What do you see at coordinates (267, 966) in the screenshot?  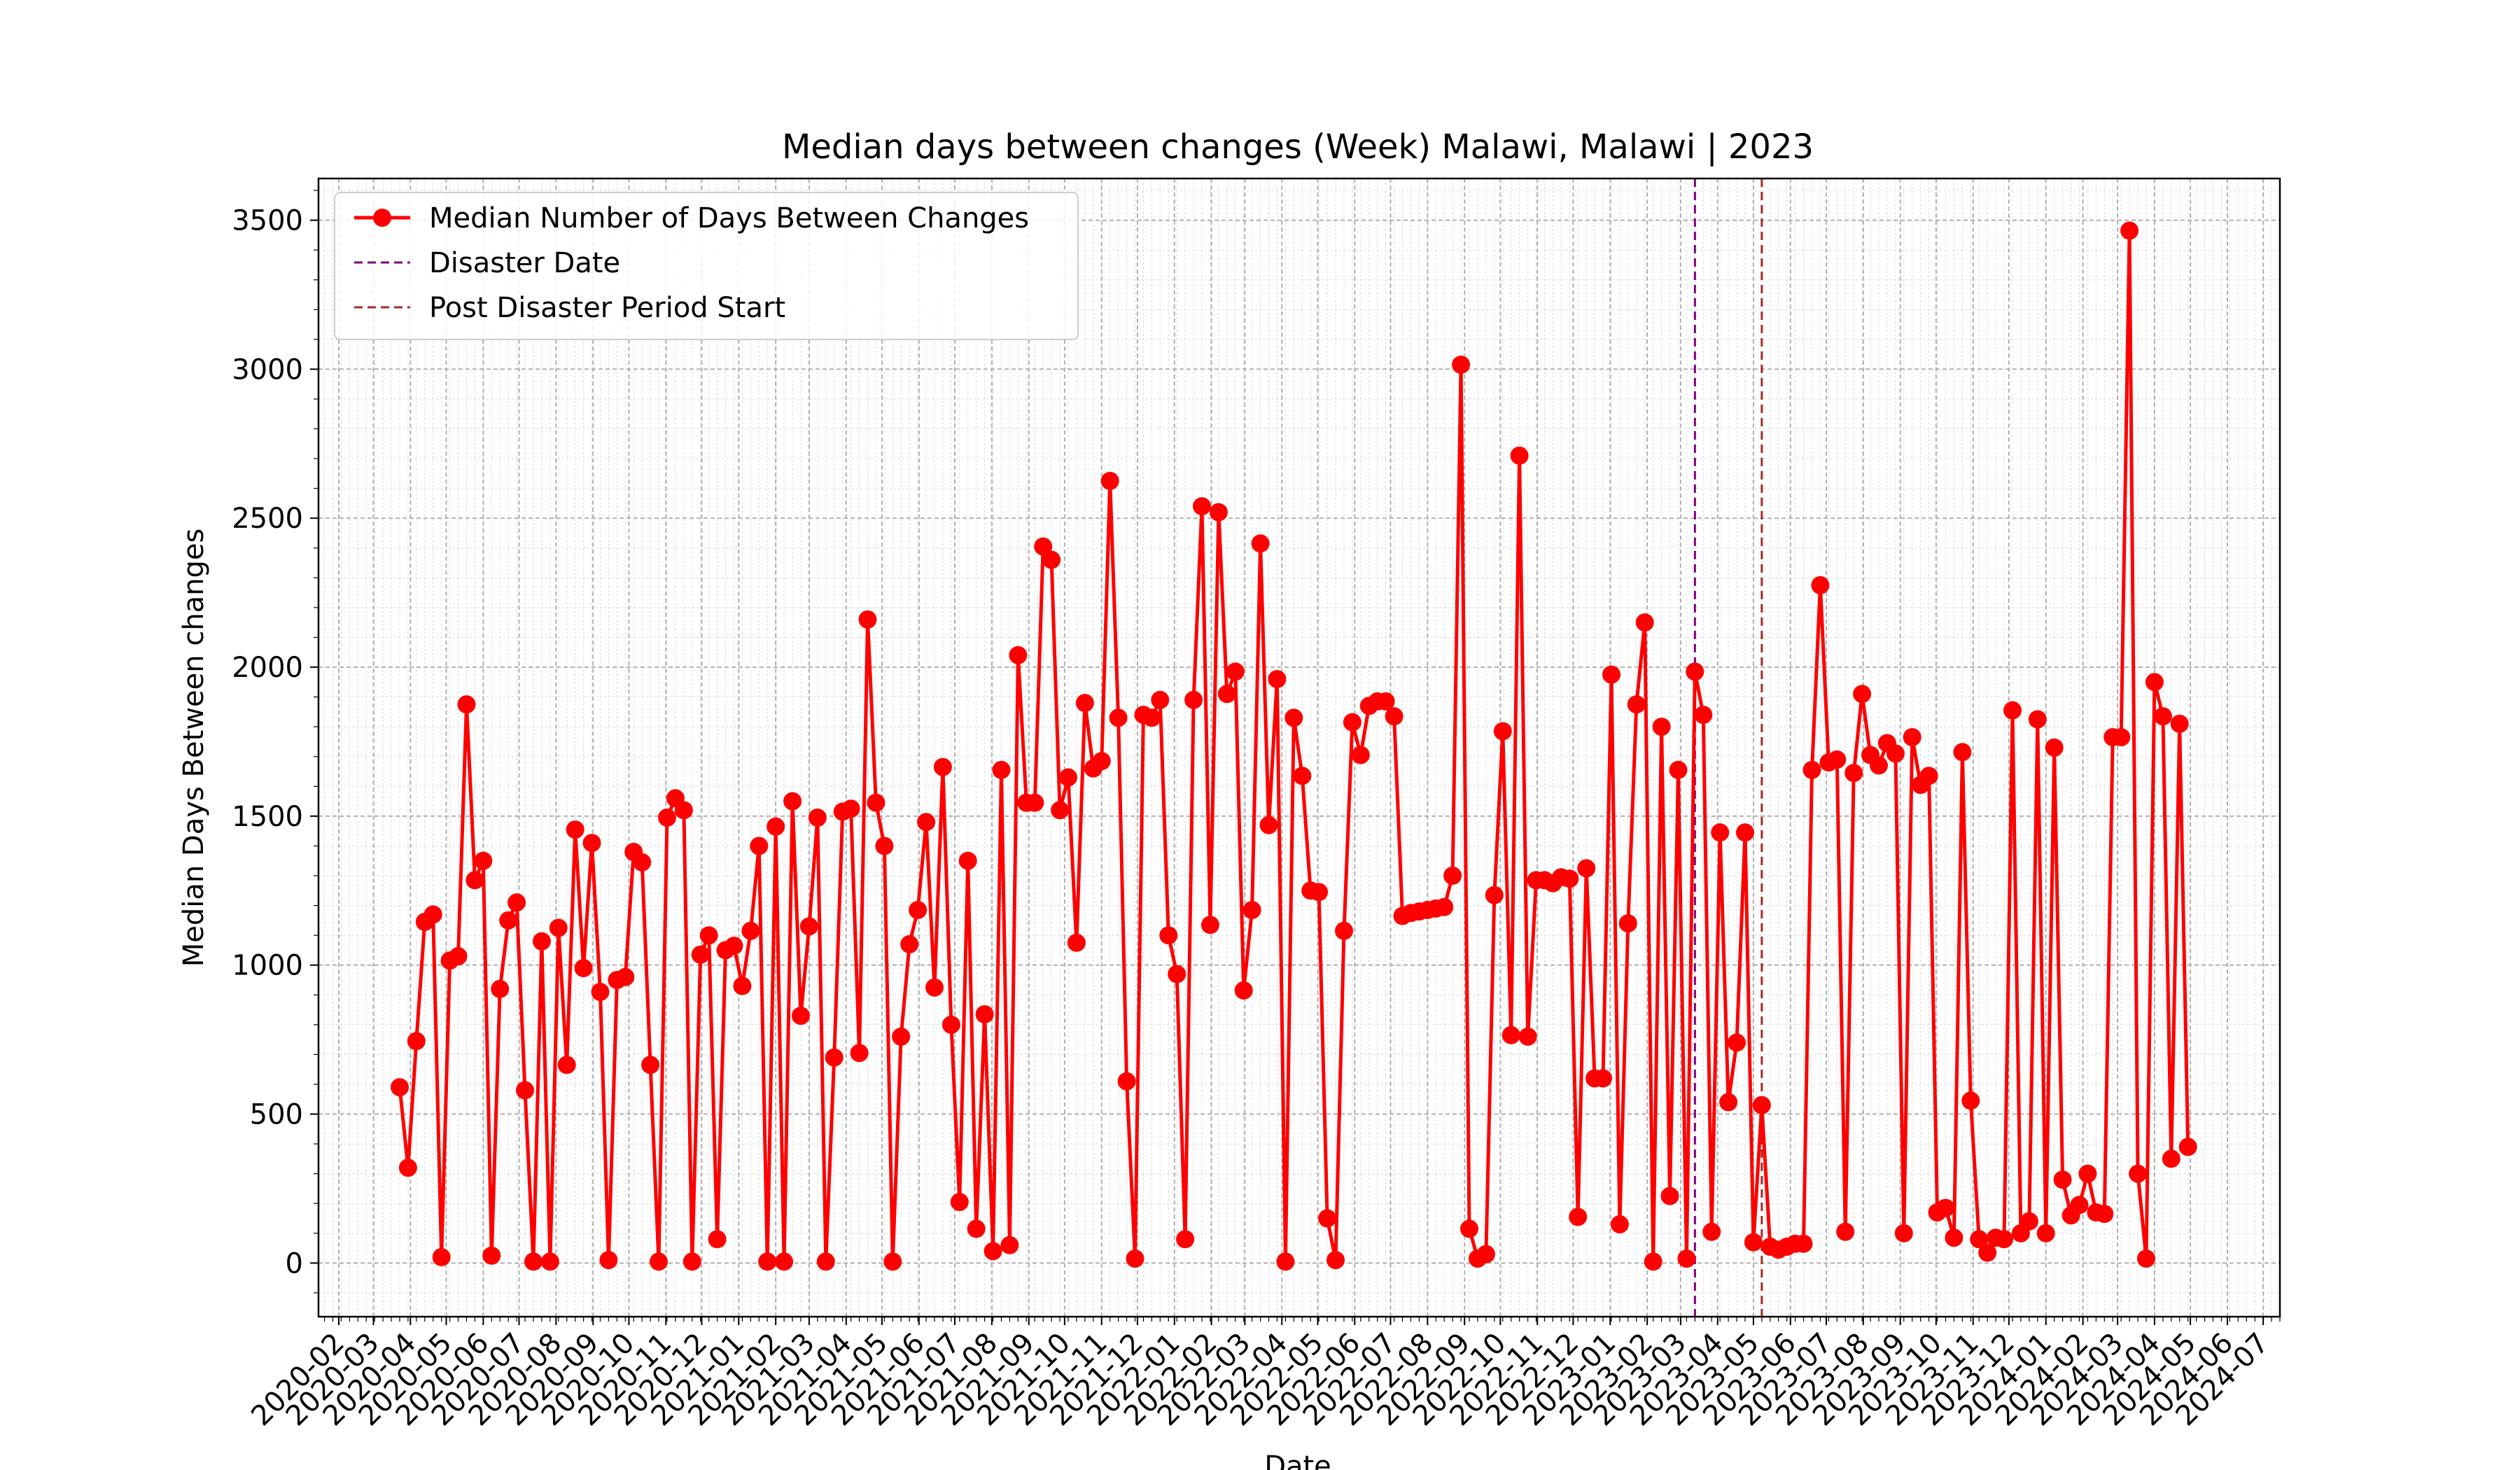 I see `y-tick-label: 1000` at bounding box center [267, 966].